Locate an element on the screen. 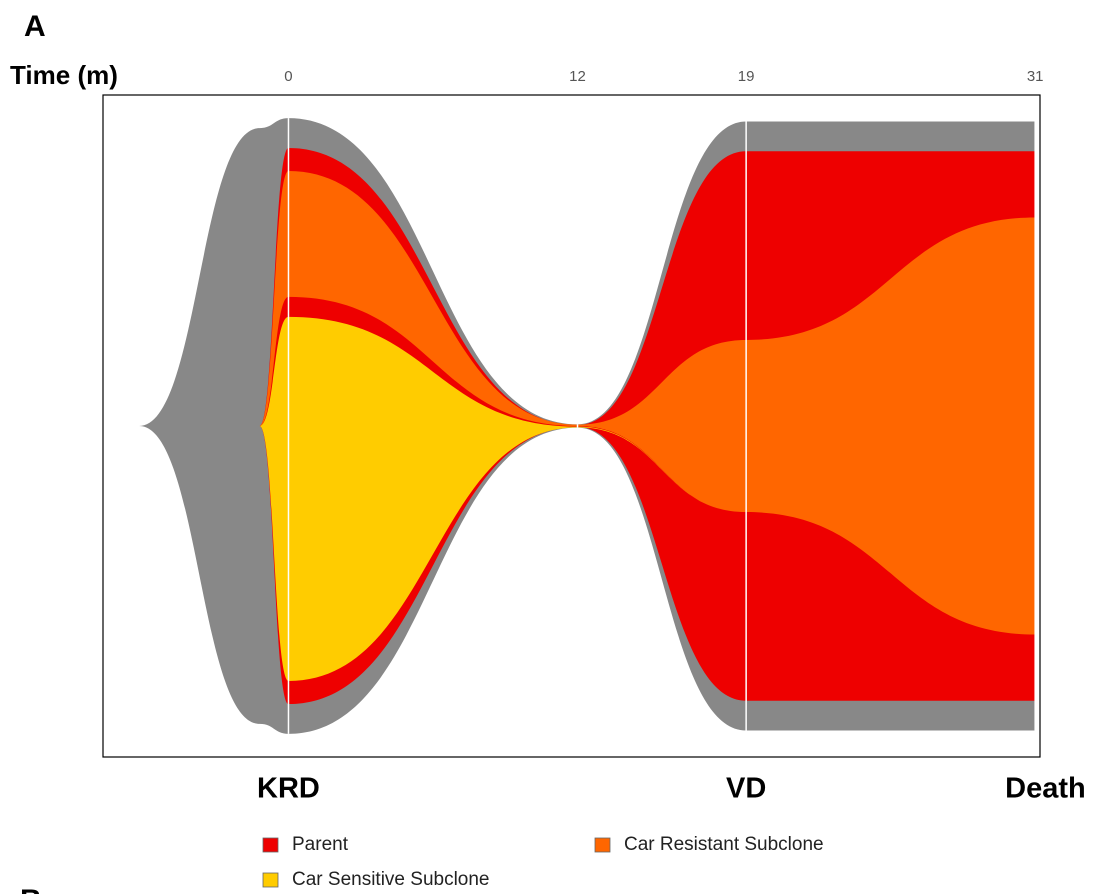 This screenshot has height=894, width=1113. x-tick-label: 0 is located at coordinates (288, 76).